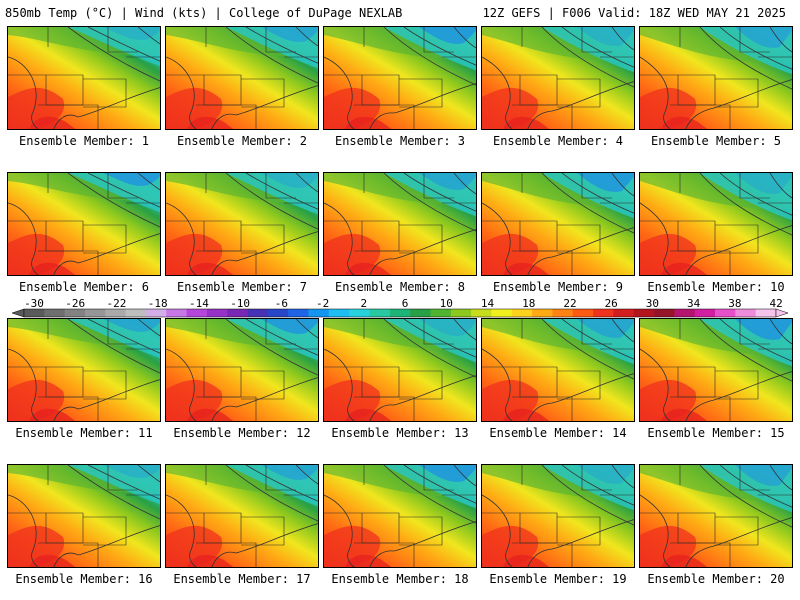 The image size is (800, 600). Describe the element at coordinates (84, 141) in the screenshot. I see `ensemble-member-label: Ensemble Member: 1` at that location.